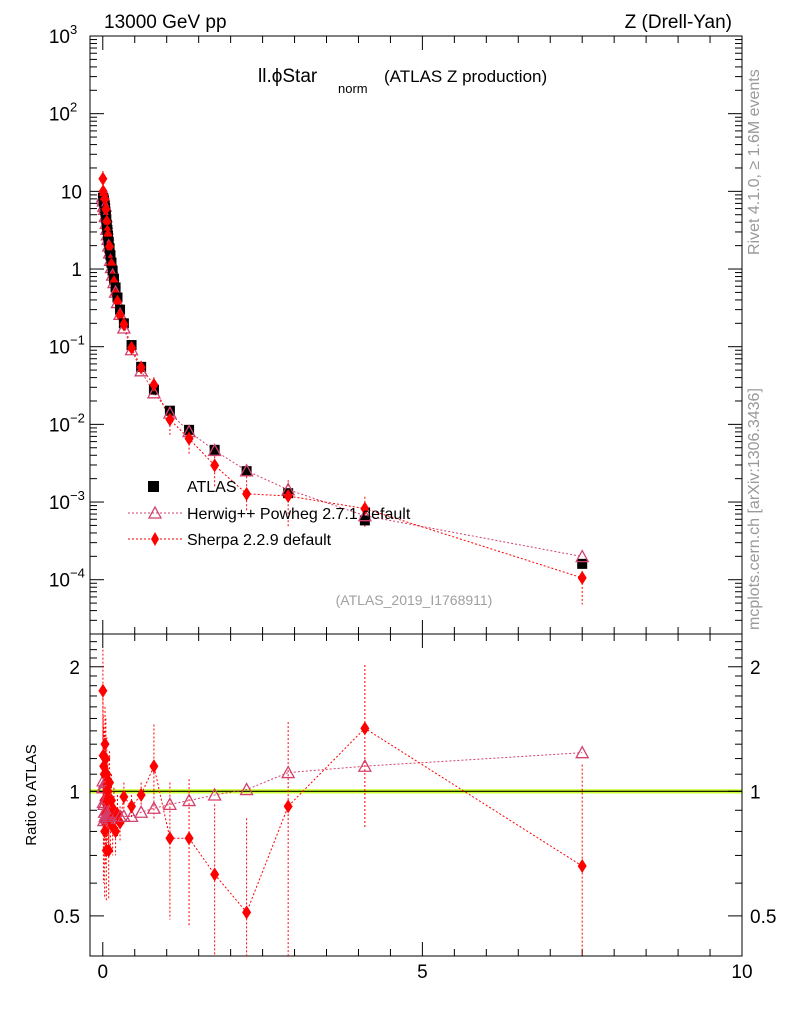 This screenshot has width=786, height=1024. Describe the element at coordinates (422, 972) in the screenshot. I see `x-tick-label: 5` at that location.